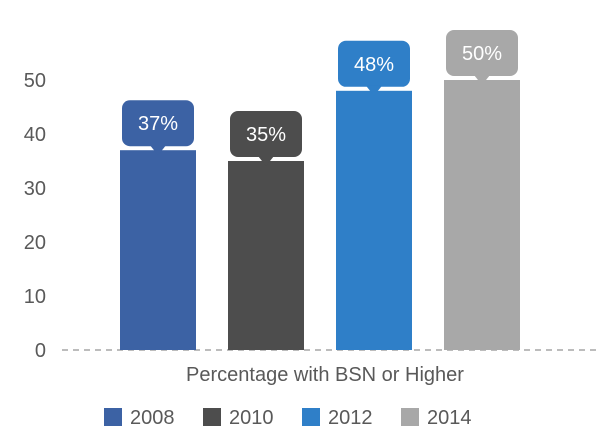 Image resolution: width=601 pixels, height=428 pixels. Describe the element at coordinates (482, 215) in the screenshot. I see `bar-2014` at that location.